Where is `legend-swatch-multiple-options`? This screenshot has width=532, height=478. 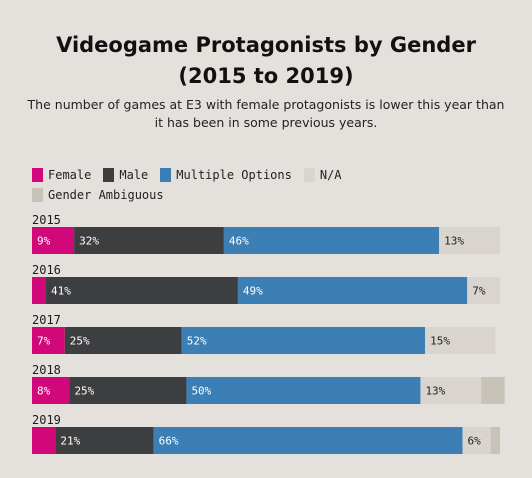 legend-swatch-multiple-options is located at coordinates (166, 175).